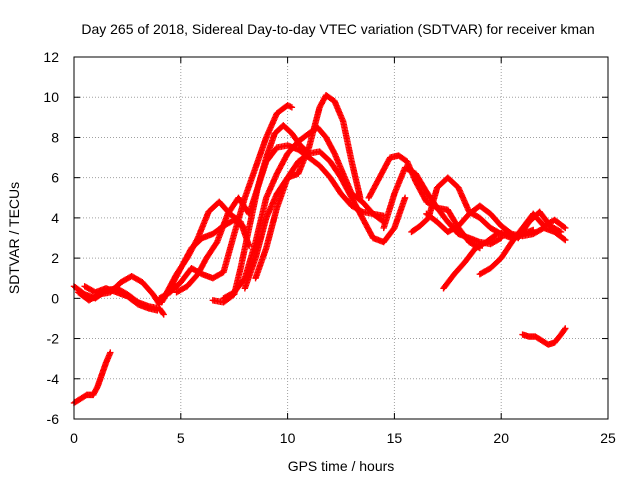 The width and height of the screenshot is (640, 480). Describe the element at coordinates (501, 438) in the screenshot. I see `x-tick-label: 20` at that location.